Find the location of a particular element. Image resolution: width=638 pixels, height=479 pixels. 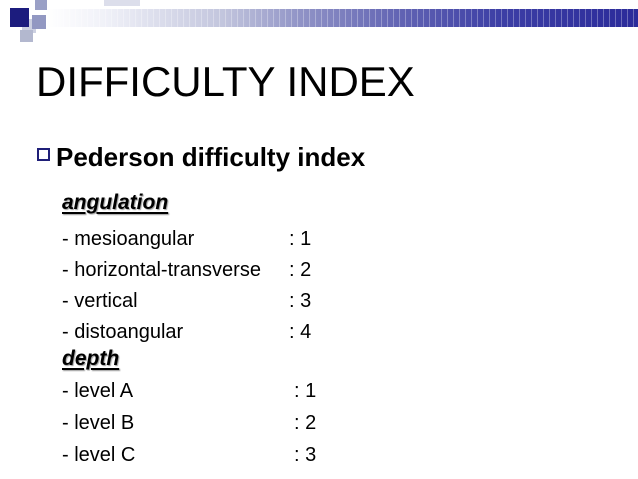

bullet-item-label: Pederson difficulty index is located at coordinates (211, 157).